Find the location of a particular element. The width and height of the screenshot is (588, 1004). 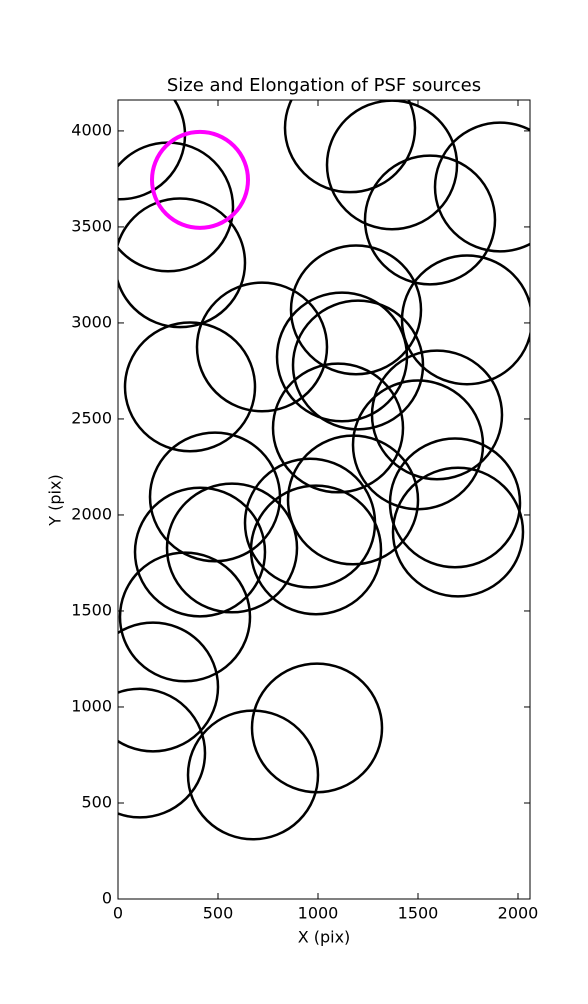

y-tick-label: 500 is located at coordinates (96, 801).